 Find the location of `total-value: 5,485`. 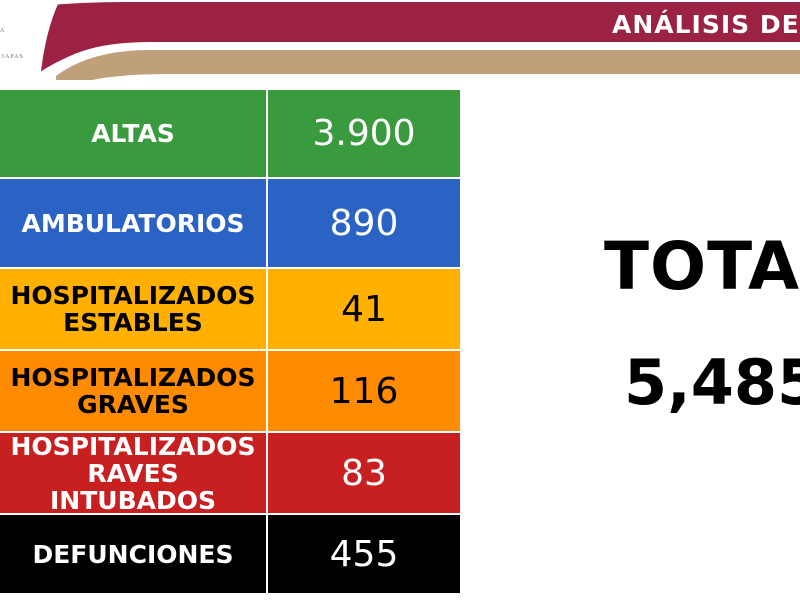

total-value: 5,485 is located at coordinates (712, 382).